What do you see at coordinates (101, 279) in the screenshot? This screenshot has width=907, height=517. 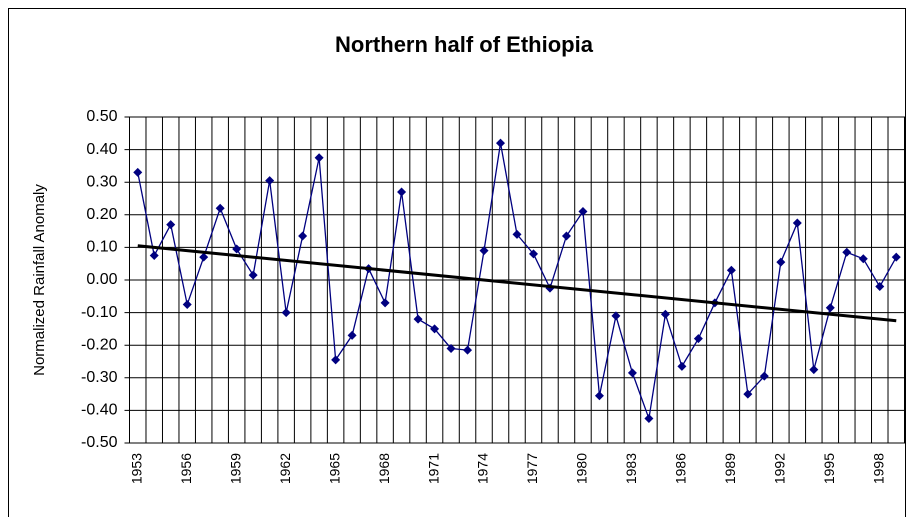 I see `y-tick-label: 0.00` at bounding box center [101, 279].